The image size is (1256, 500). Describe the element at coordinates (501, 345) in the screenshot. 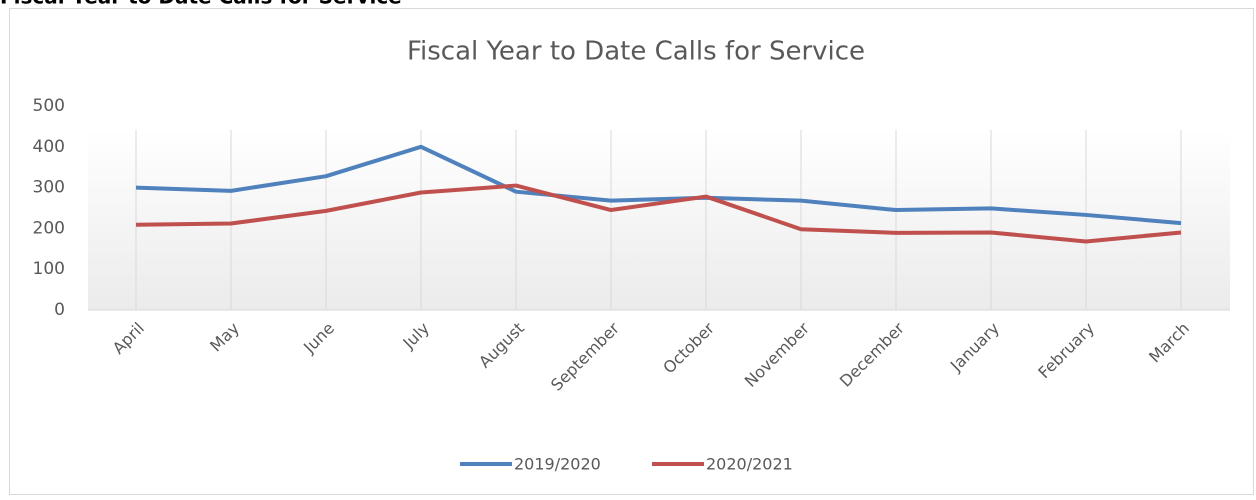

I see `x-tick-label: August` at that location.